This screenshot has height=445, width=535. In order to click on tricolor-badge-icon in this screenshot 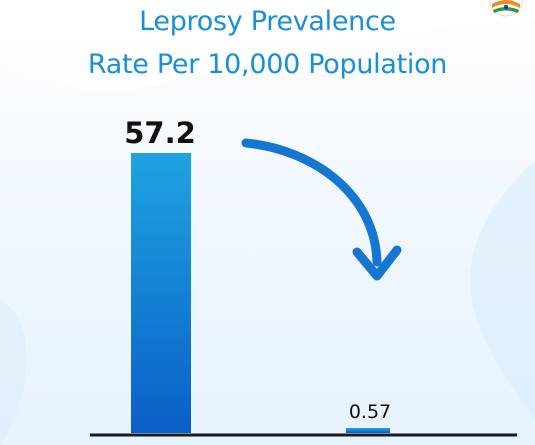, I will do `click(506, 8)`.